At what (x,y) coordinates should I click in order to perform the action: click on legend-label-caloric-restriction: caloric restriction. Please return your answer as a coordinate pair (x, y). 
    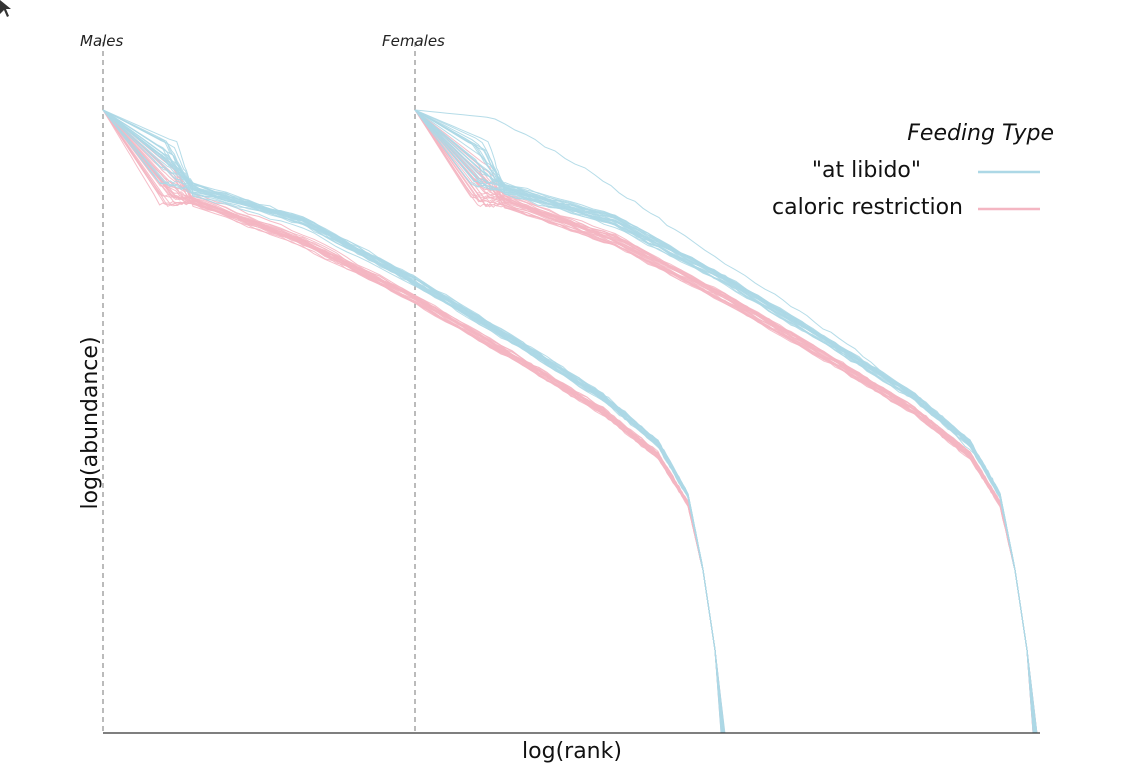
    Looking at the image, I should click on (867, 207).